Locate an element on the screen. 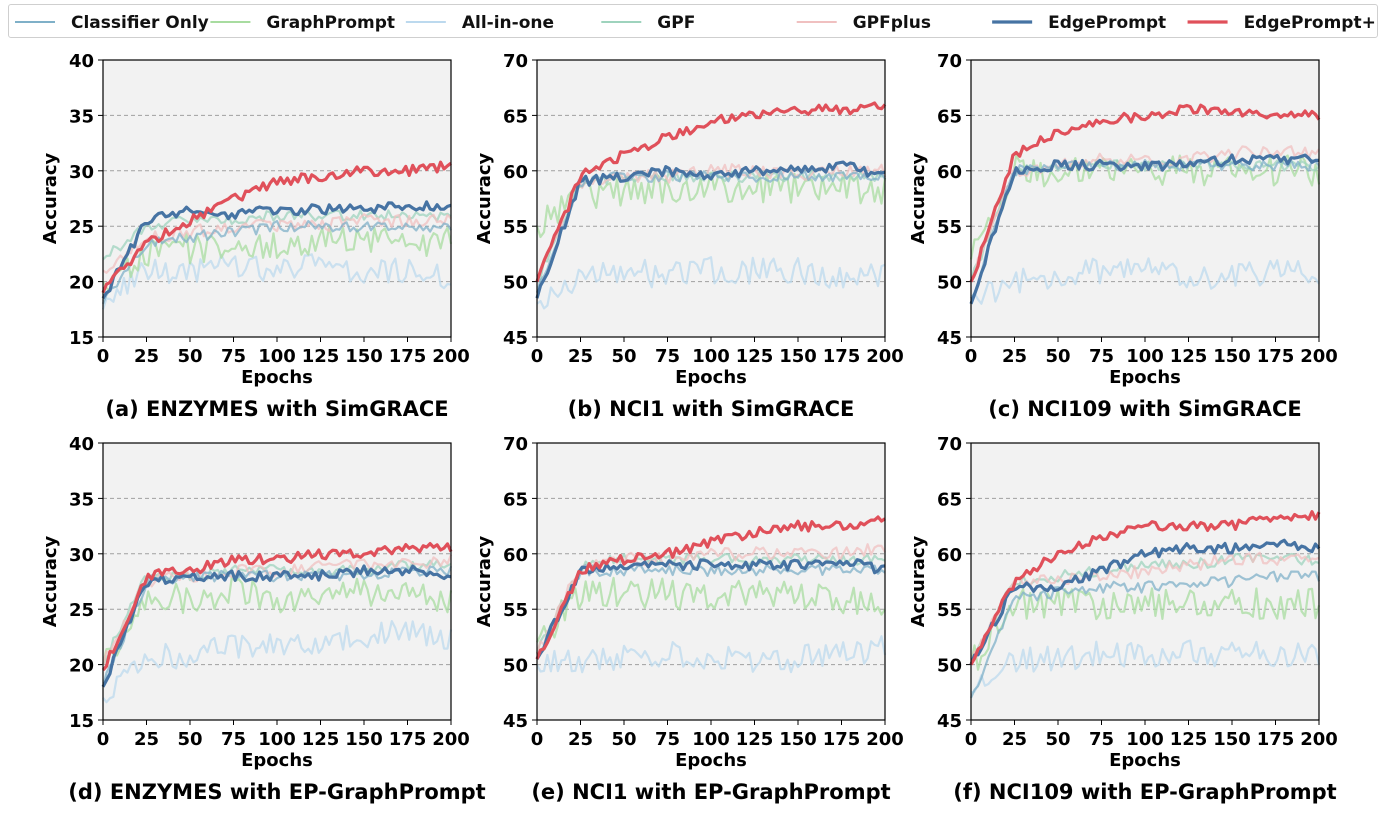 The image size is (1388, 814). chart-title: (c) NCI109 with SimGRACE is located at coordinates (1144, 409).